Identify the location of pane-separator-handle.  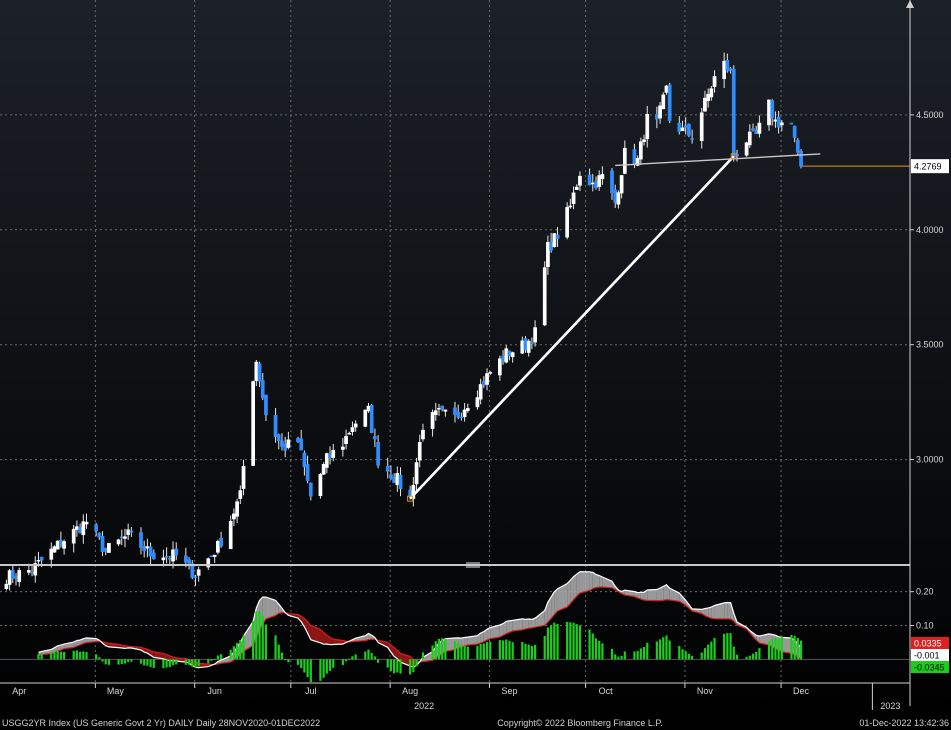
(473, 565).